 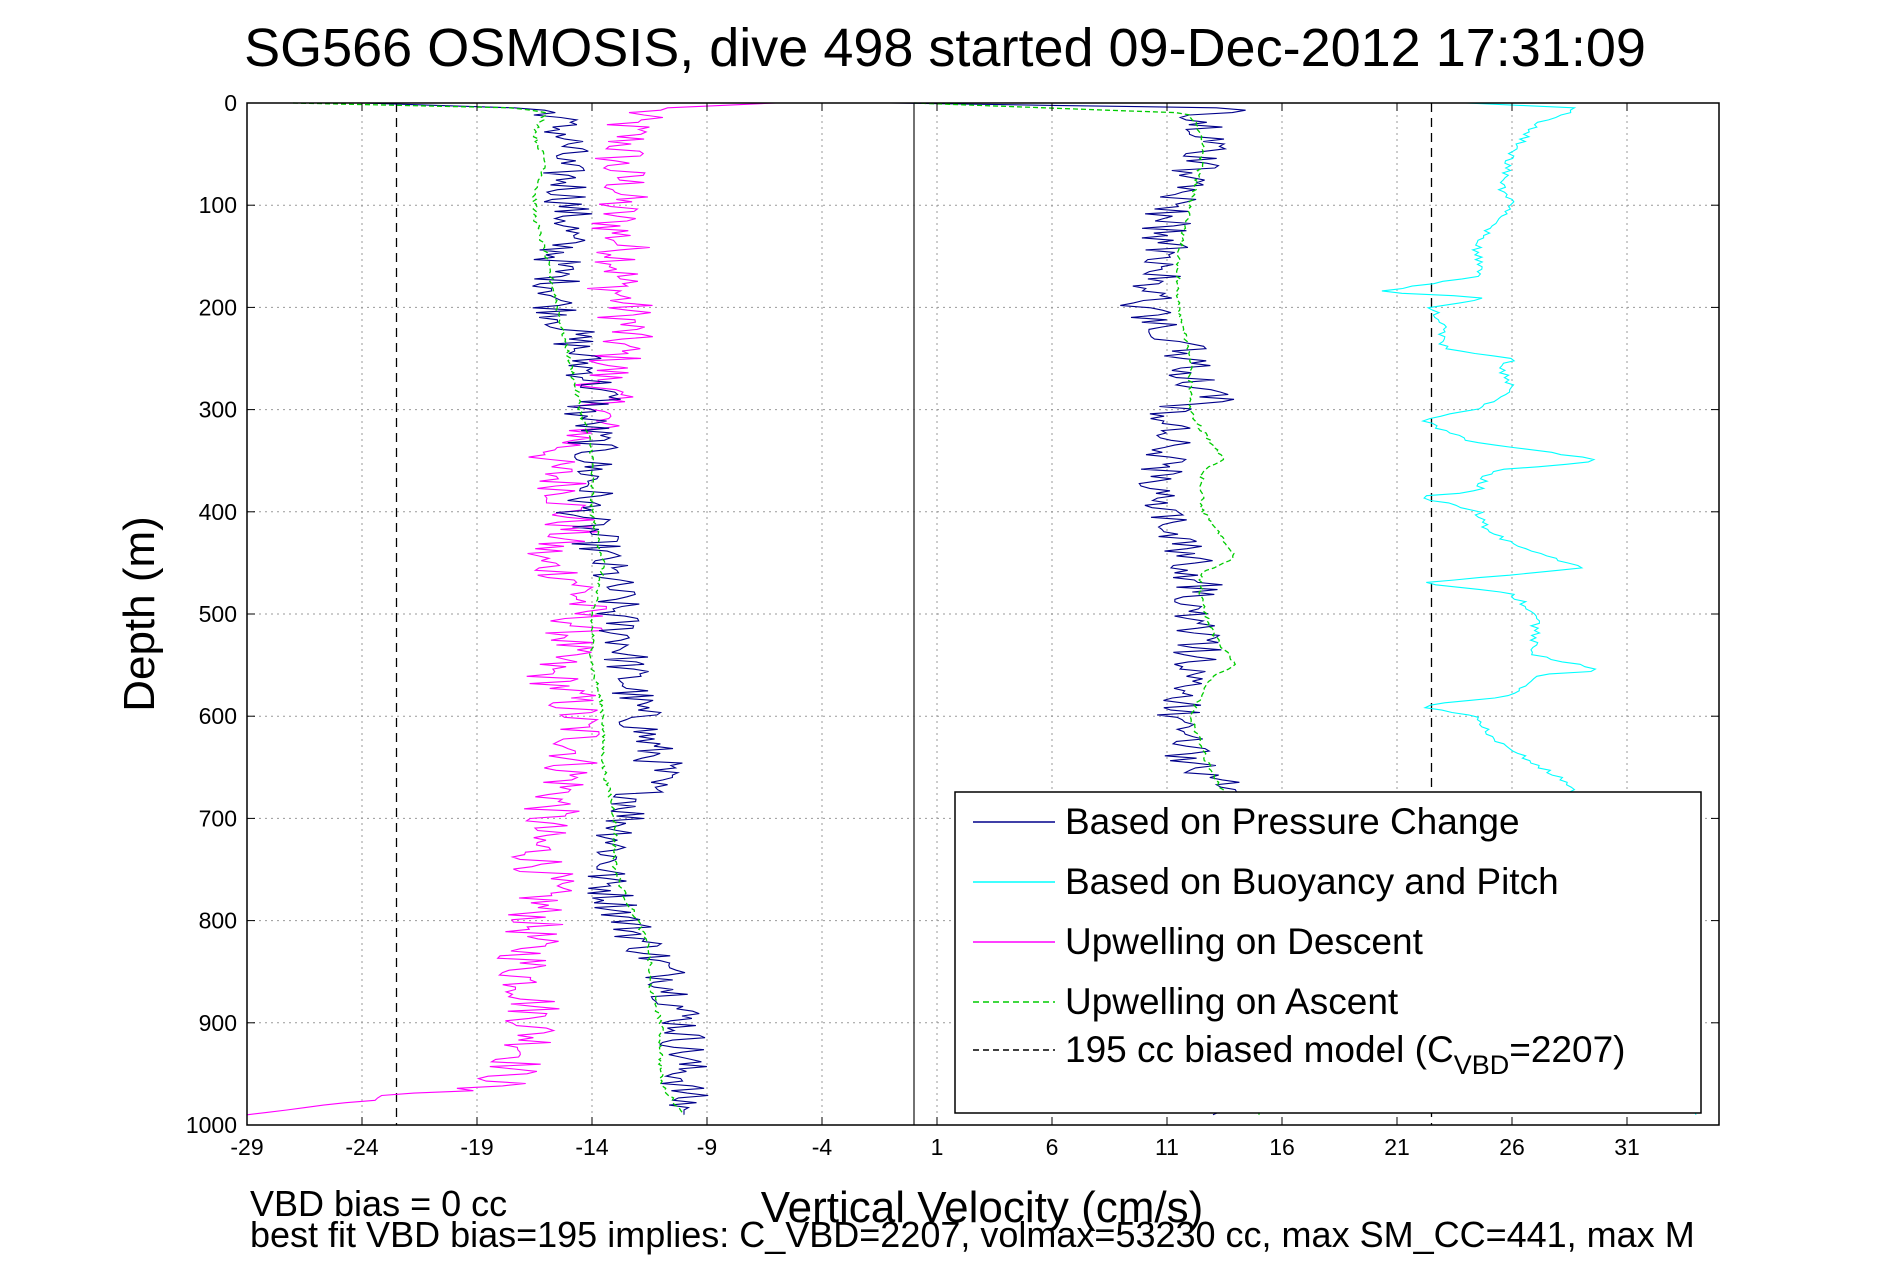 I want to click on x-tick-label: -9, so click(x=707, y=1147).